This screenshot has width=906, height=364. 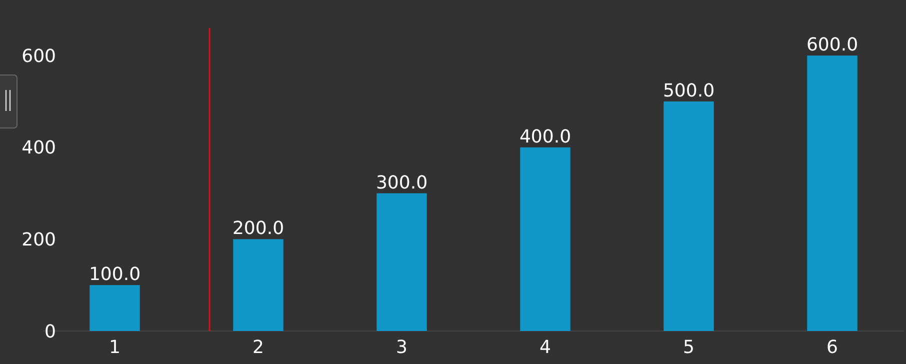 I want to click on data-label: 400.0, so click(x=545, y=137).